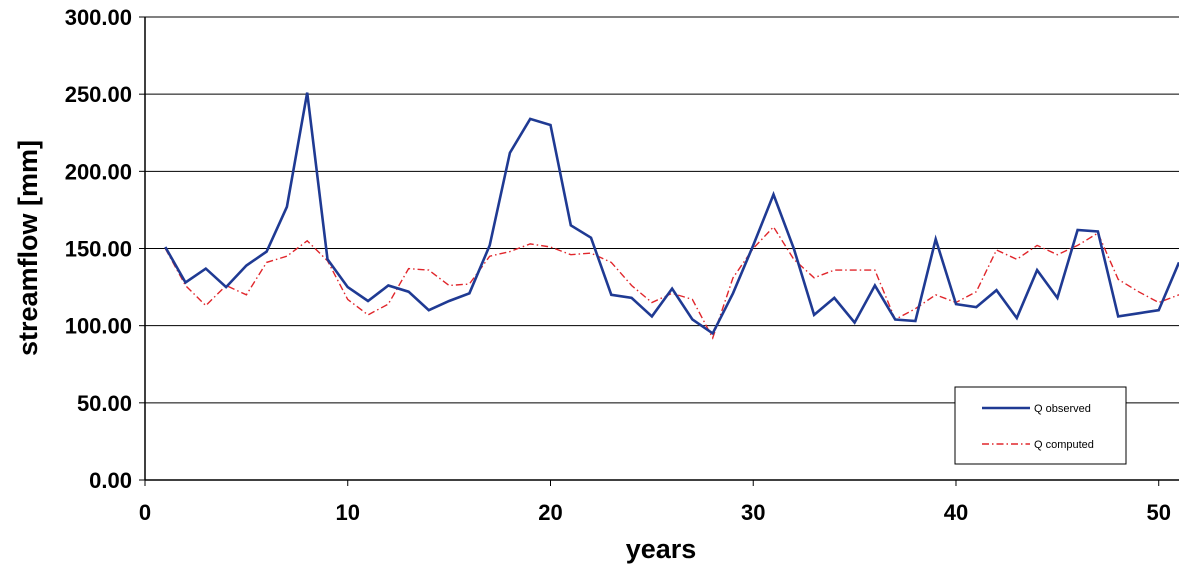 This screenshot has height=567, width=1179. What do you see at coordinates (145, 512) in the screenshot?
I see `x-tick-label: 0` at bounding box center [145, 512].